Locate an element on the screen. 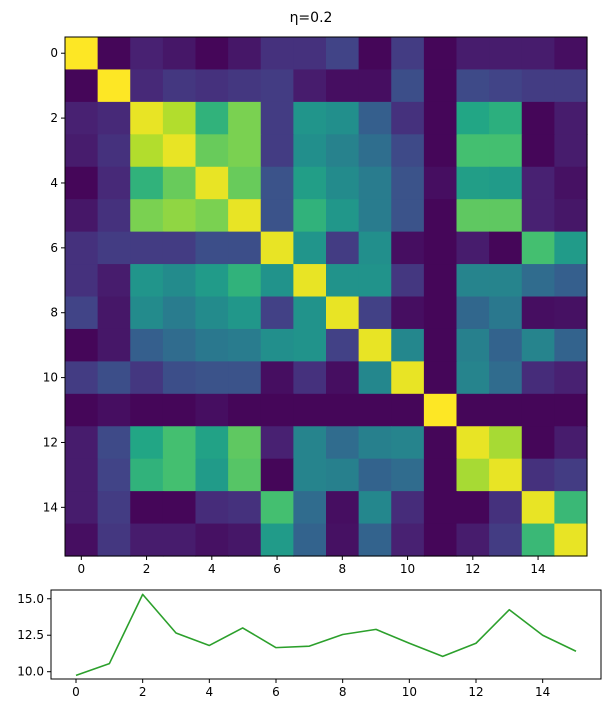  heatmap-y-tick-label: 4 is located at coordinates (54, 183).